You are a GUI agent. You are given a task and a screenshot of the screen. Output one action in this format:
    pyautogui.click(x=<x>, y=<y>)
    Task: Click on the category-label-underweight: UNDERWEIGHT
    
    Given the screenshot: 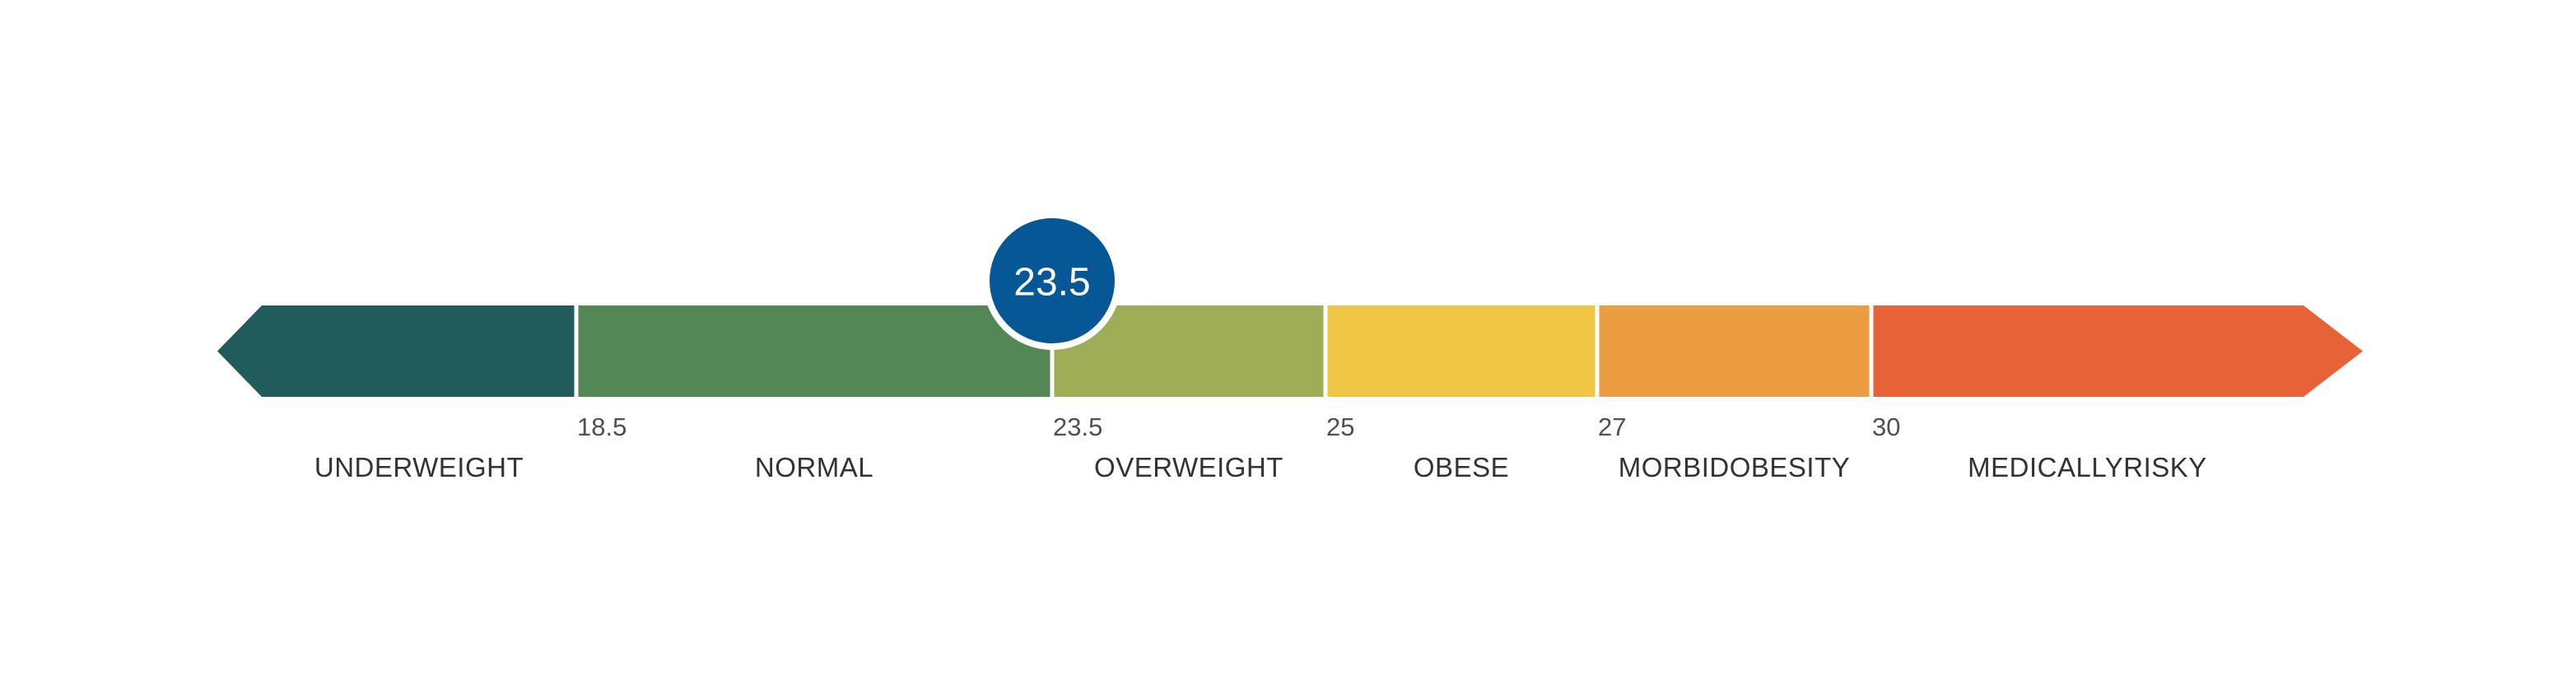 What is the action you would take?
    pyautogui.click(x=419, y=467)
    